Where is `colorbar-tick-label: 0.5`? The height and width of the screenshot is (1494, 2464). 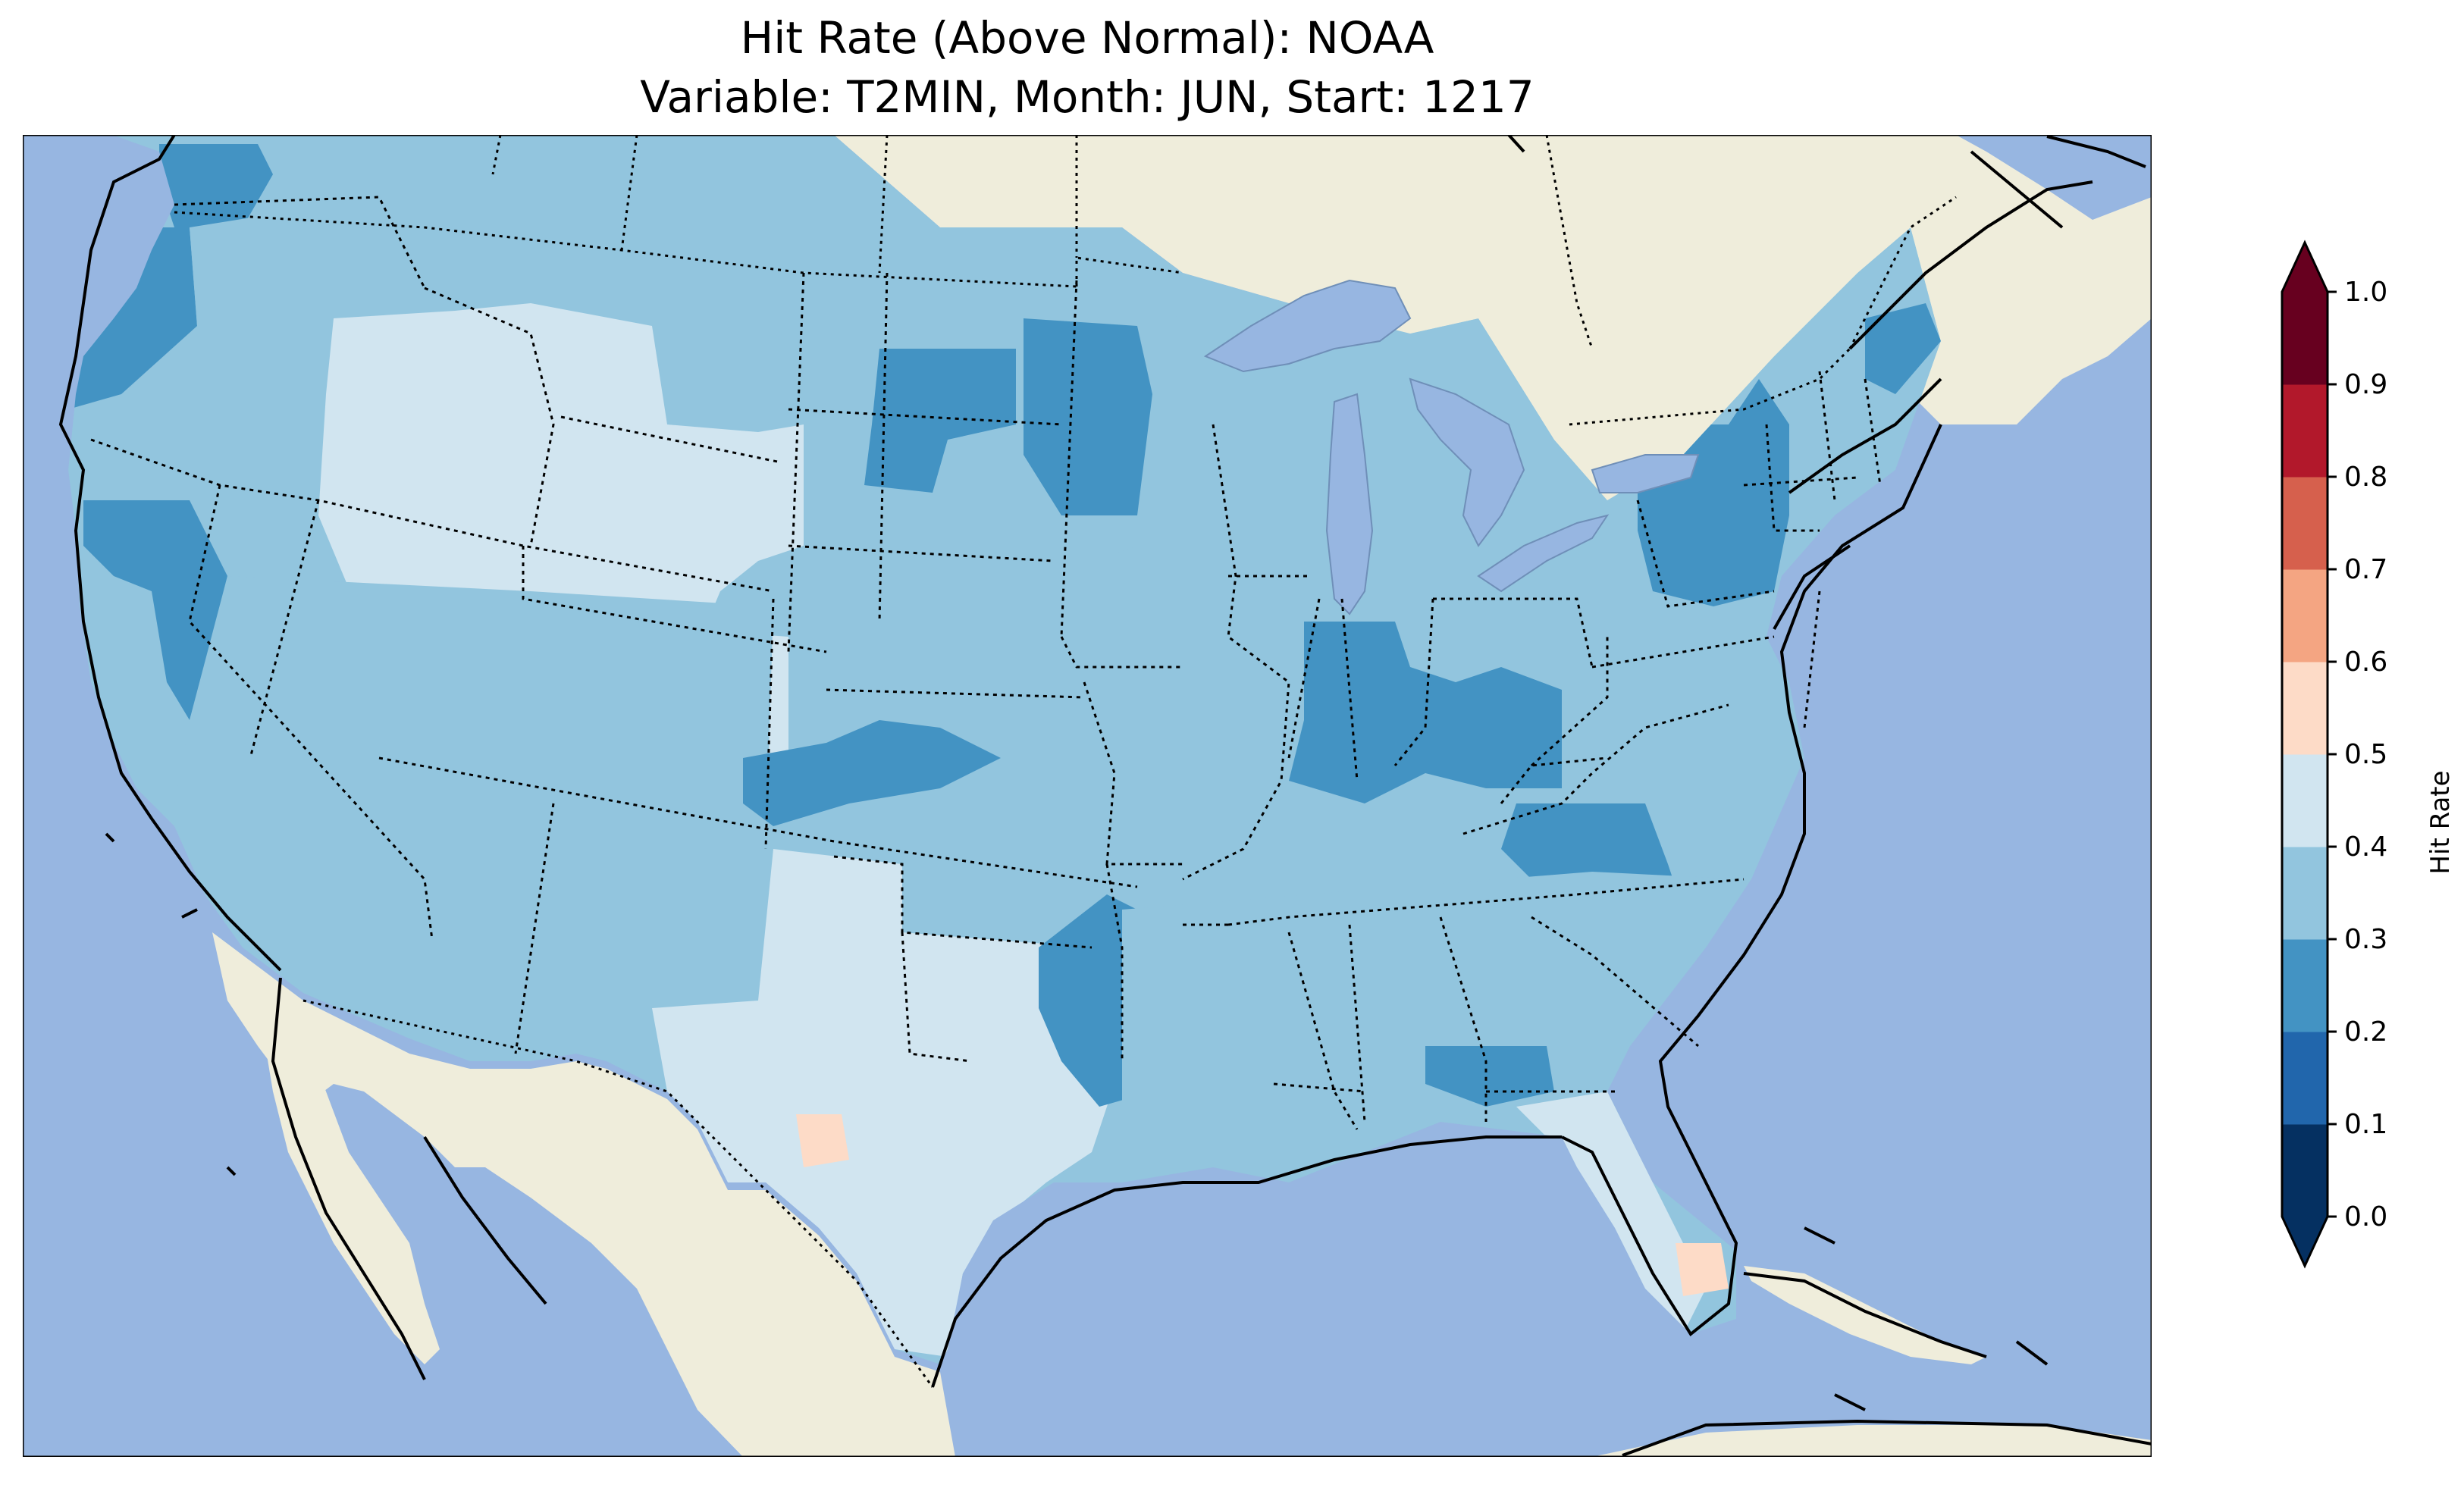 colorbar-tick-label: 0.5 is located at coordinates (2365, 754).